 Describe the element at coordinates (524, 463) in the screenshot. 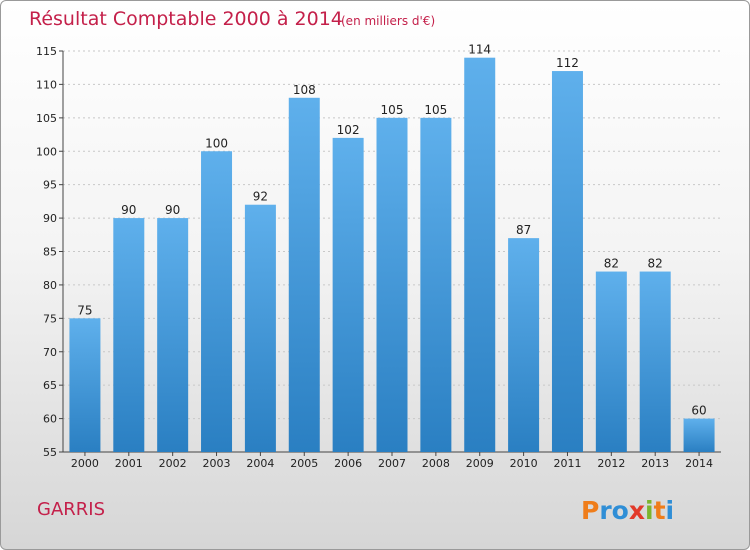

I see `x-tick-label: 2010` at that location.